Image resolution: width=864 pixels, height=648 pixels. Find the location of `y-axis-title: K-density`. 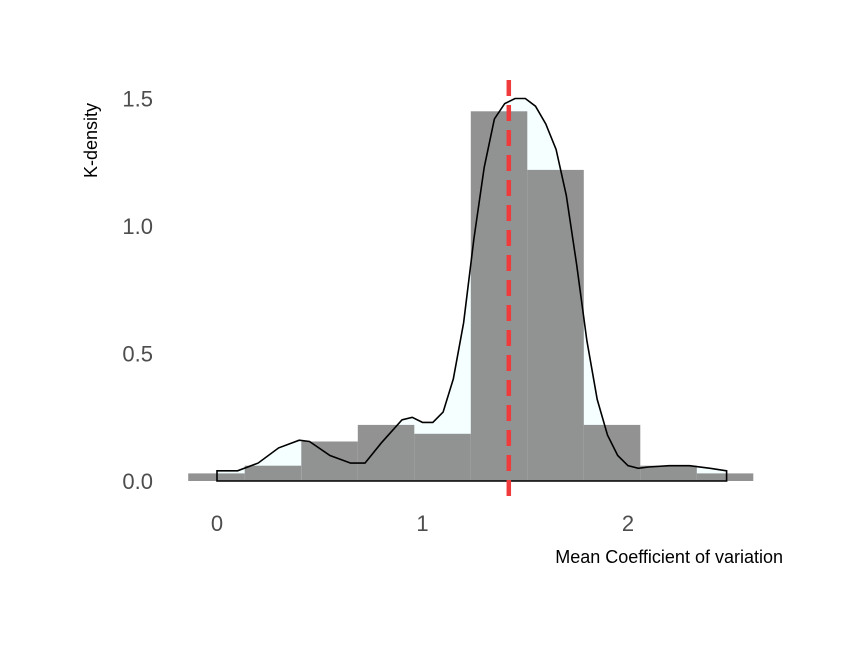

y-axis-title: K-density is located at coordinates (91, 140).